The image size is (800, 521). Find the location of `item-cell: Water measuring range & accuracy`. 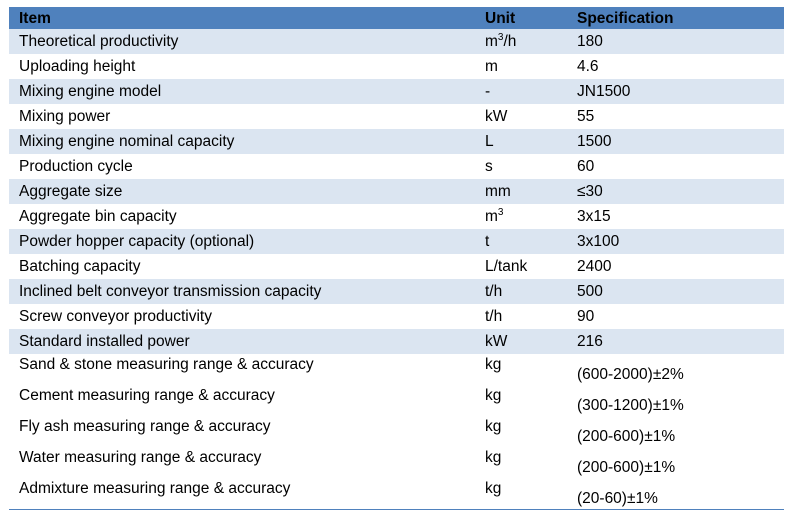

item-cell: Water measuring range & accuracy is located at coordinates (140, 457).